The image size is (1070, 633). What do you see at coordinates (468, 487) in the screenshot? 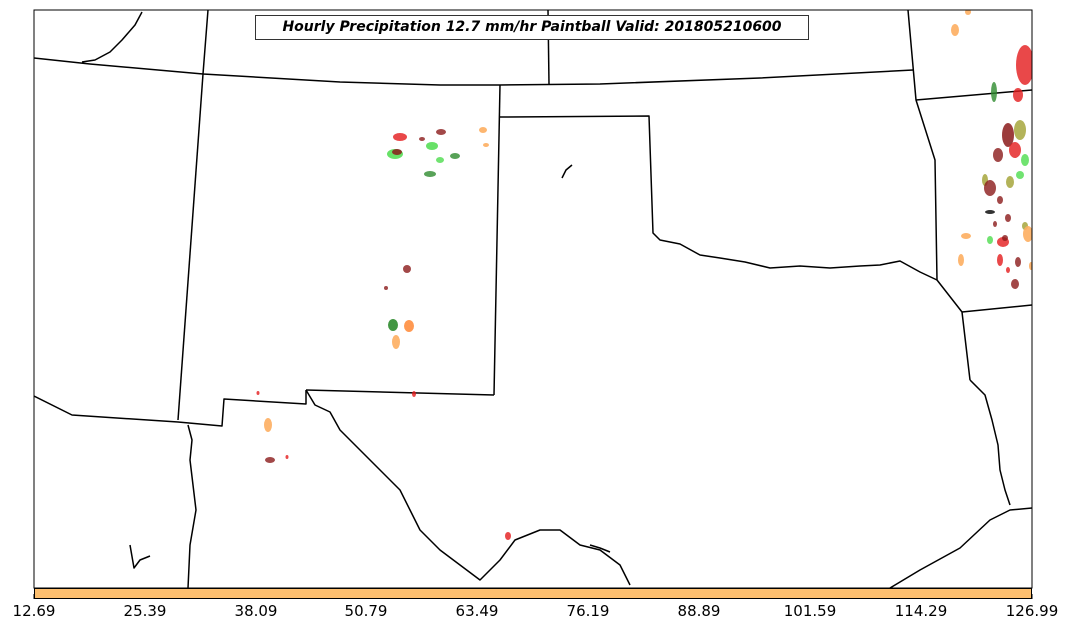
I see `border-texas` at bounding box center [468, 487].